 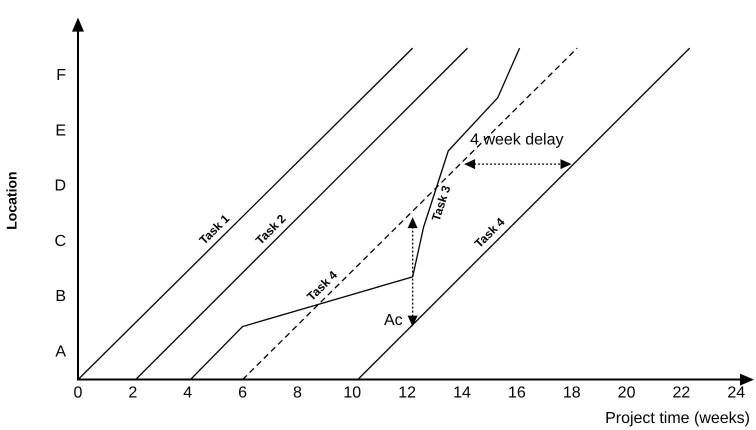 I want to click on x-tick-label: 12, so click(x=407, y=393).